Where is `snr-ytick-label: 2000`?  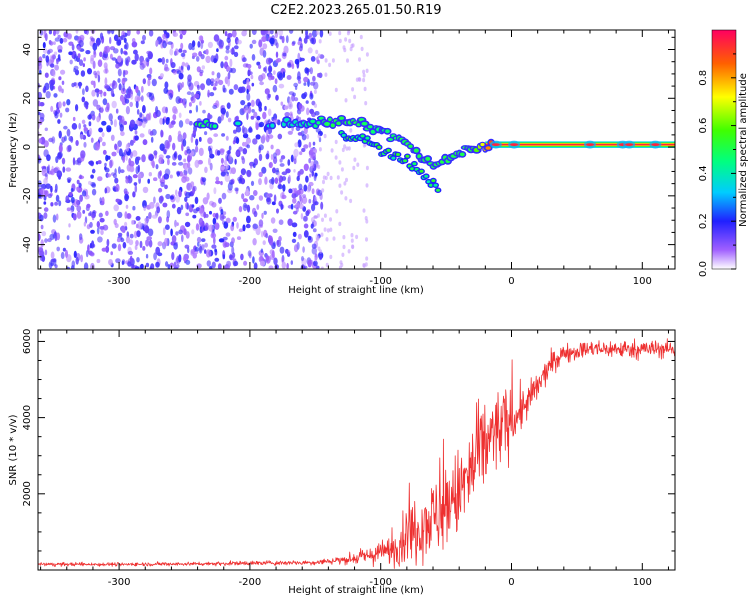
snr-ytick-label: 2000 is located at coordinates (27, 493).